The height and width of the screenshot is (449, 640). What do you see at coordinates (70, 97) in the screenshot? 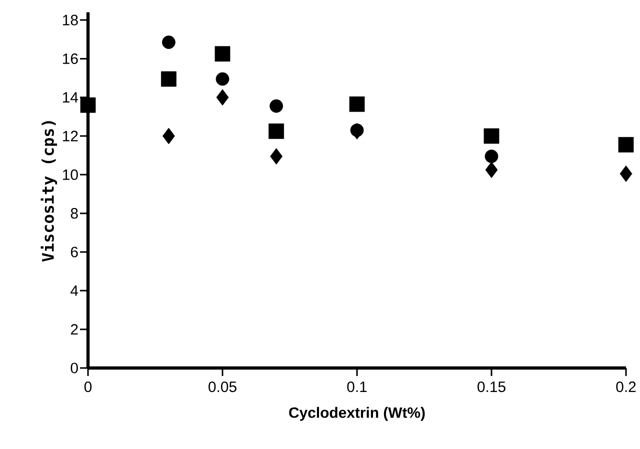
I see `y-tick-label: 14` at bounding box center [70, 97].